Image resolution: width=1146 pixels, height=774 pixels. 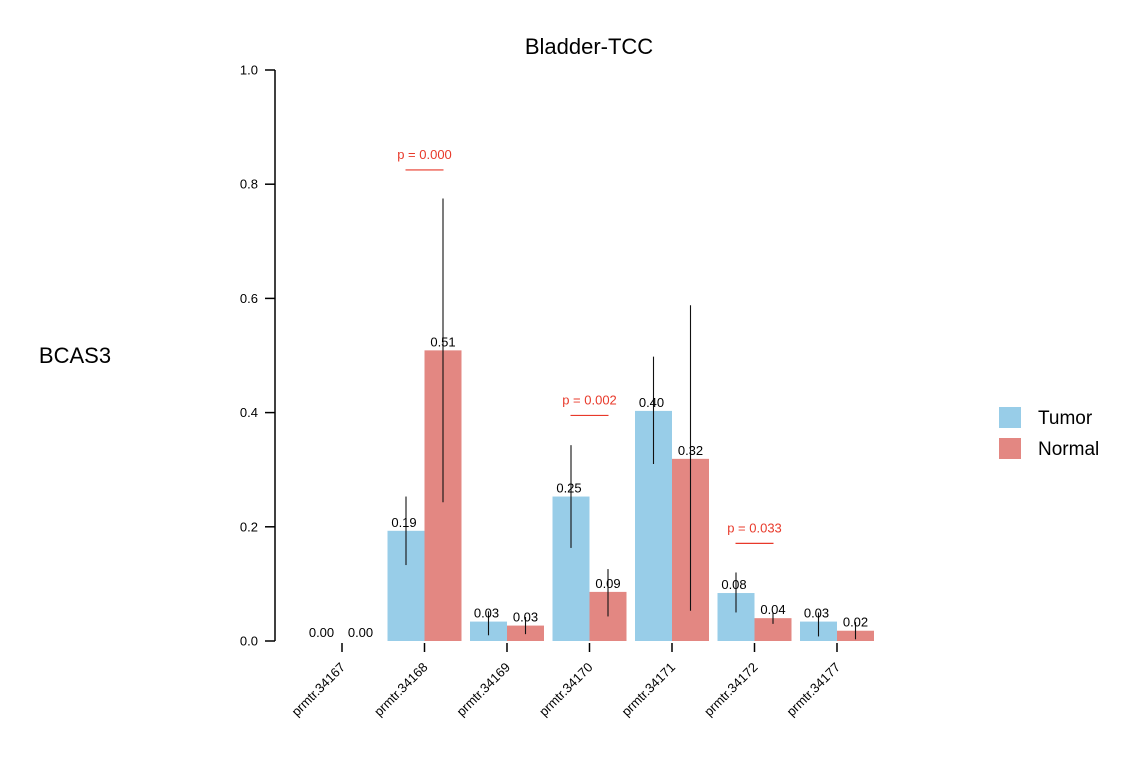 I want to click on data-label: 0.19, so click(x=403, y=522).